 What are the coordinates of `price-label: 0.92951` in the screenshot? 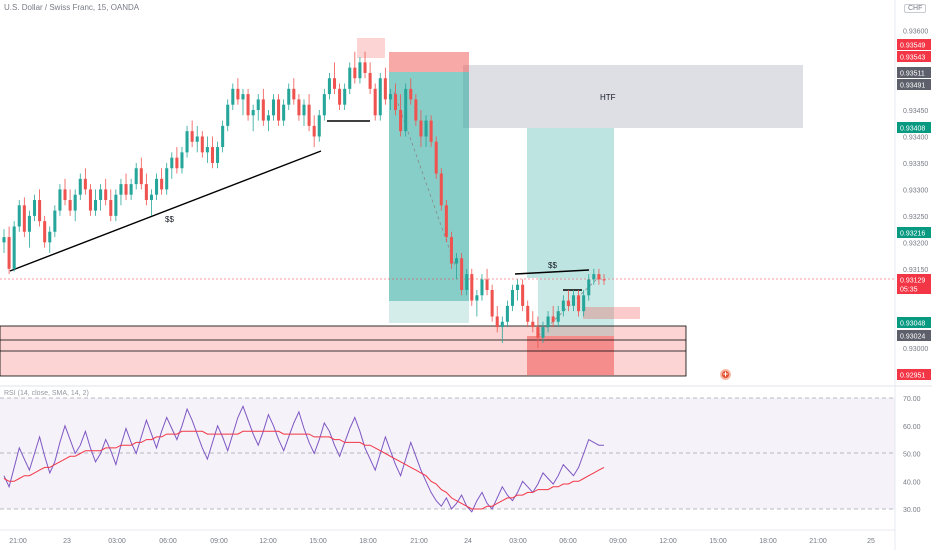 It's located at (914, 374).